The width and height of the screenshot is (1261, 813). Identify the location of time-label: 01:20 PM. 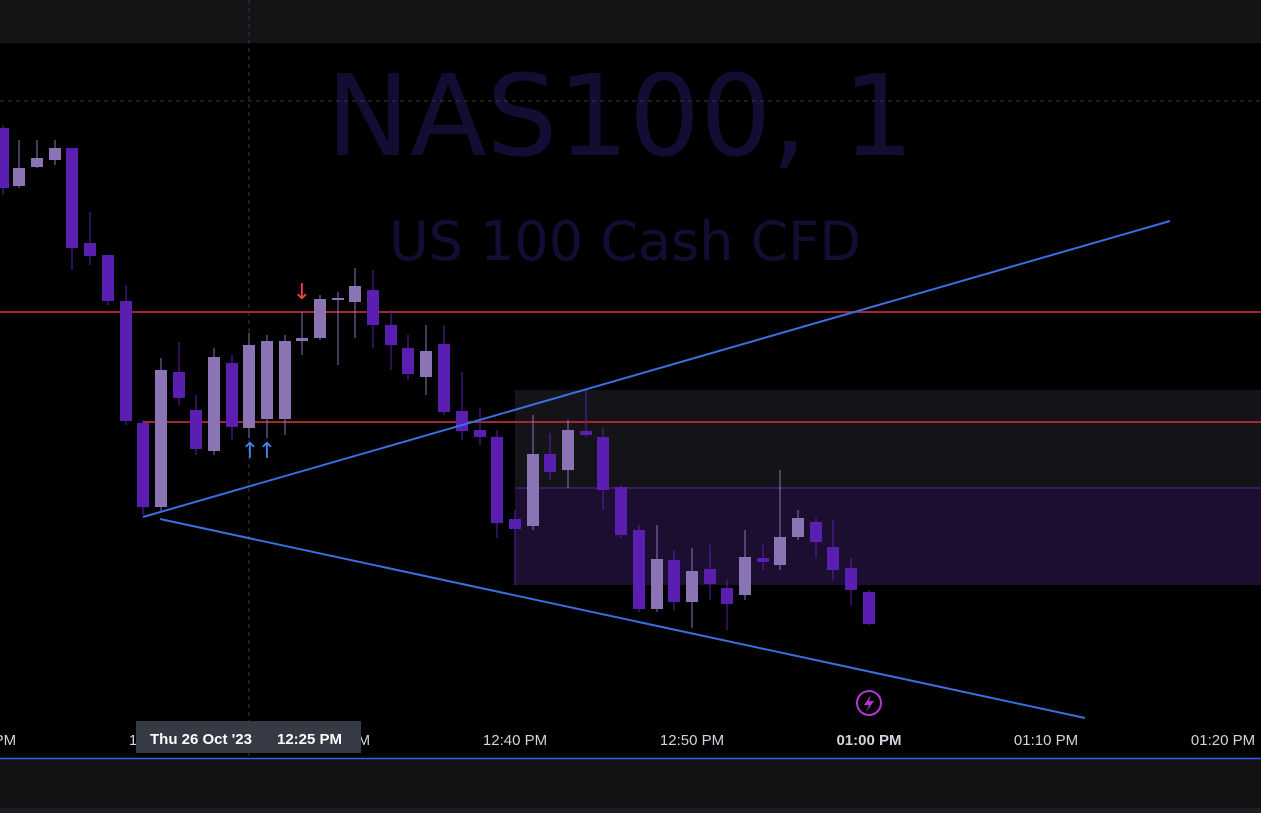
(1223, 740).